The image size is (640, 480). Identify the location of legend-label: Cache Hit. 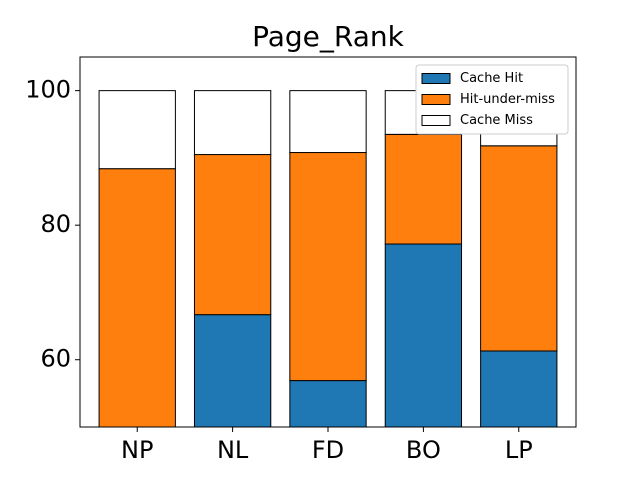
(491, 78).